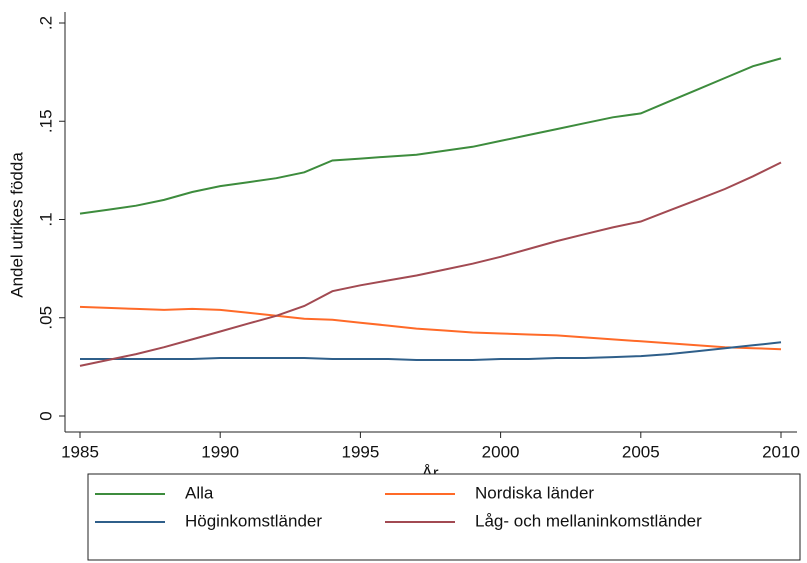 The image size is (807, 563). I want to click on x-tick-label: 2000, so click(501, 451).